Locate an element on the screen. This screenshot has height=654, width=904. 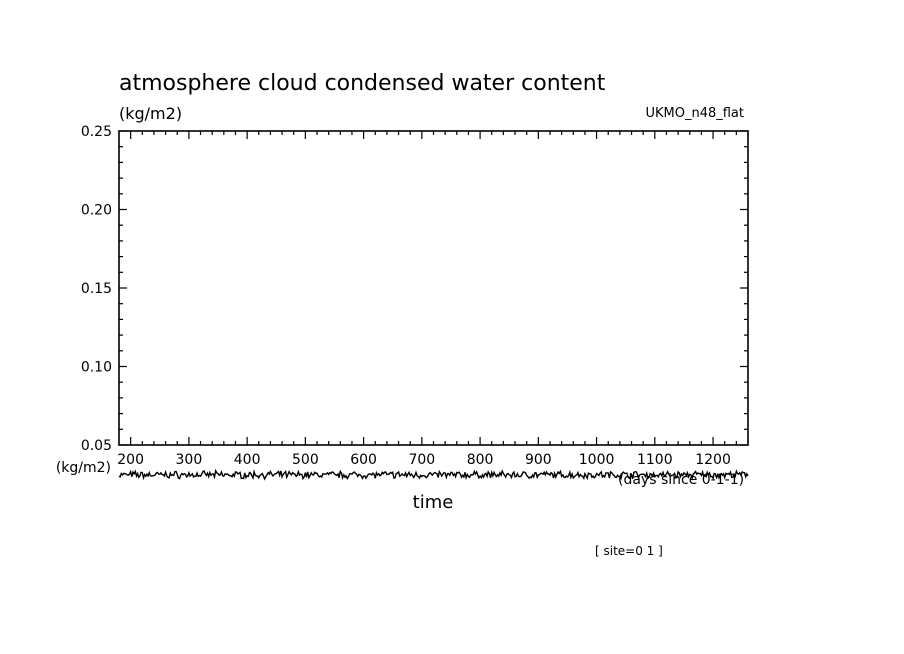
lower-y-units: (kg/m2) is located at coordinates (83, 468).